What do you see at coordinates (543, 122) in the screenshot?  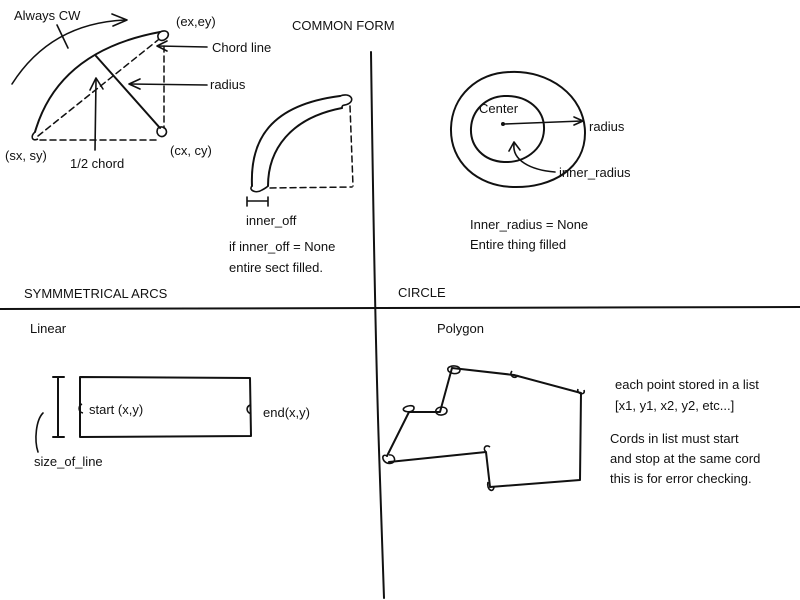 I see `radius-arrow` at bounding box center [543, 122].